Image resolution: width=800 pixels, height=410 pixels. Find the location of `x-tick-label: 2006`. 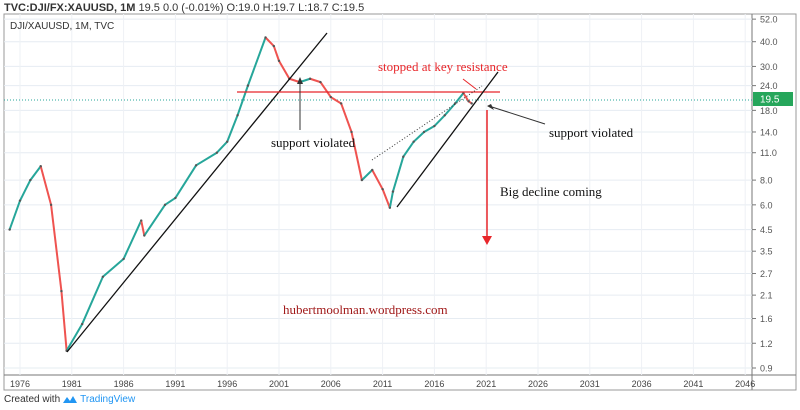

x-tick-label: 2006 is located at coordinates (331, 384).